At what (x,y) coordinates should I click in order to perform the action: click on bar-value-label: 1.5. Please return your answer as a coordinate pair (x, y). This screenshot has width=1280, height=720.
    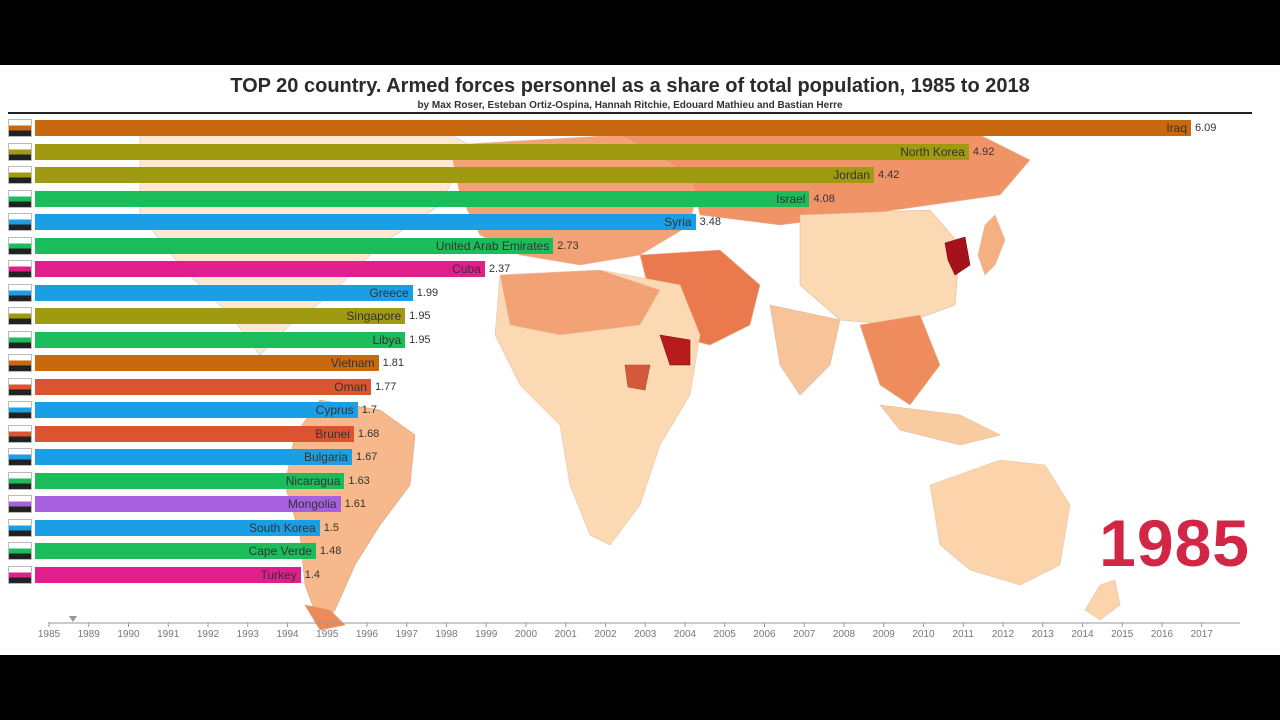
    Looking at the image, I should click on (331, 527).